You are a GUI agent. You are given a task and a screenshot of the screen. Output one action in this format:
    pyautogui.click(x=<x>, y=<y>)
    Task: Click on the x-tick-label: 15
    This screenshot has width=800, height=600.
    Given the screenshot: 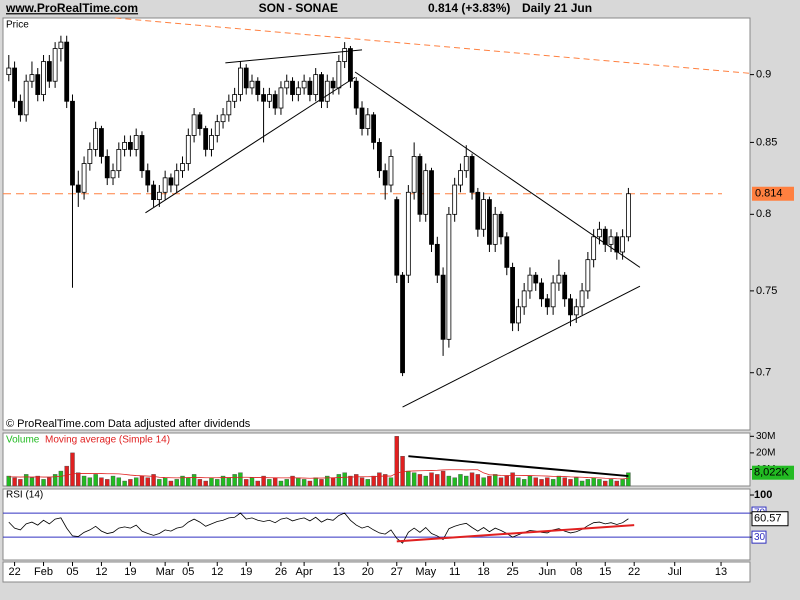 What is the action you would take?
    pyautogui.click(x=605, y=572)
    